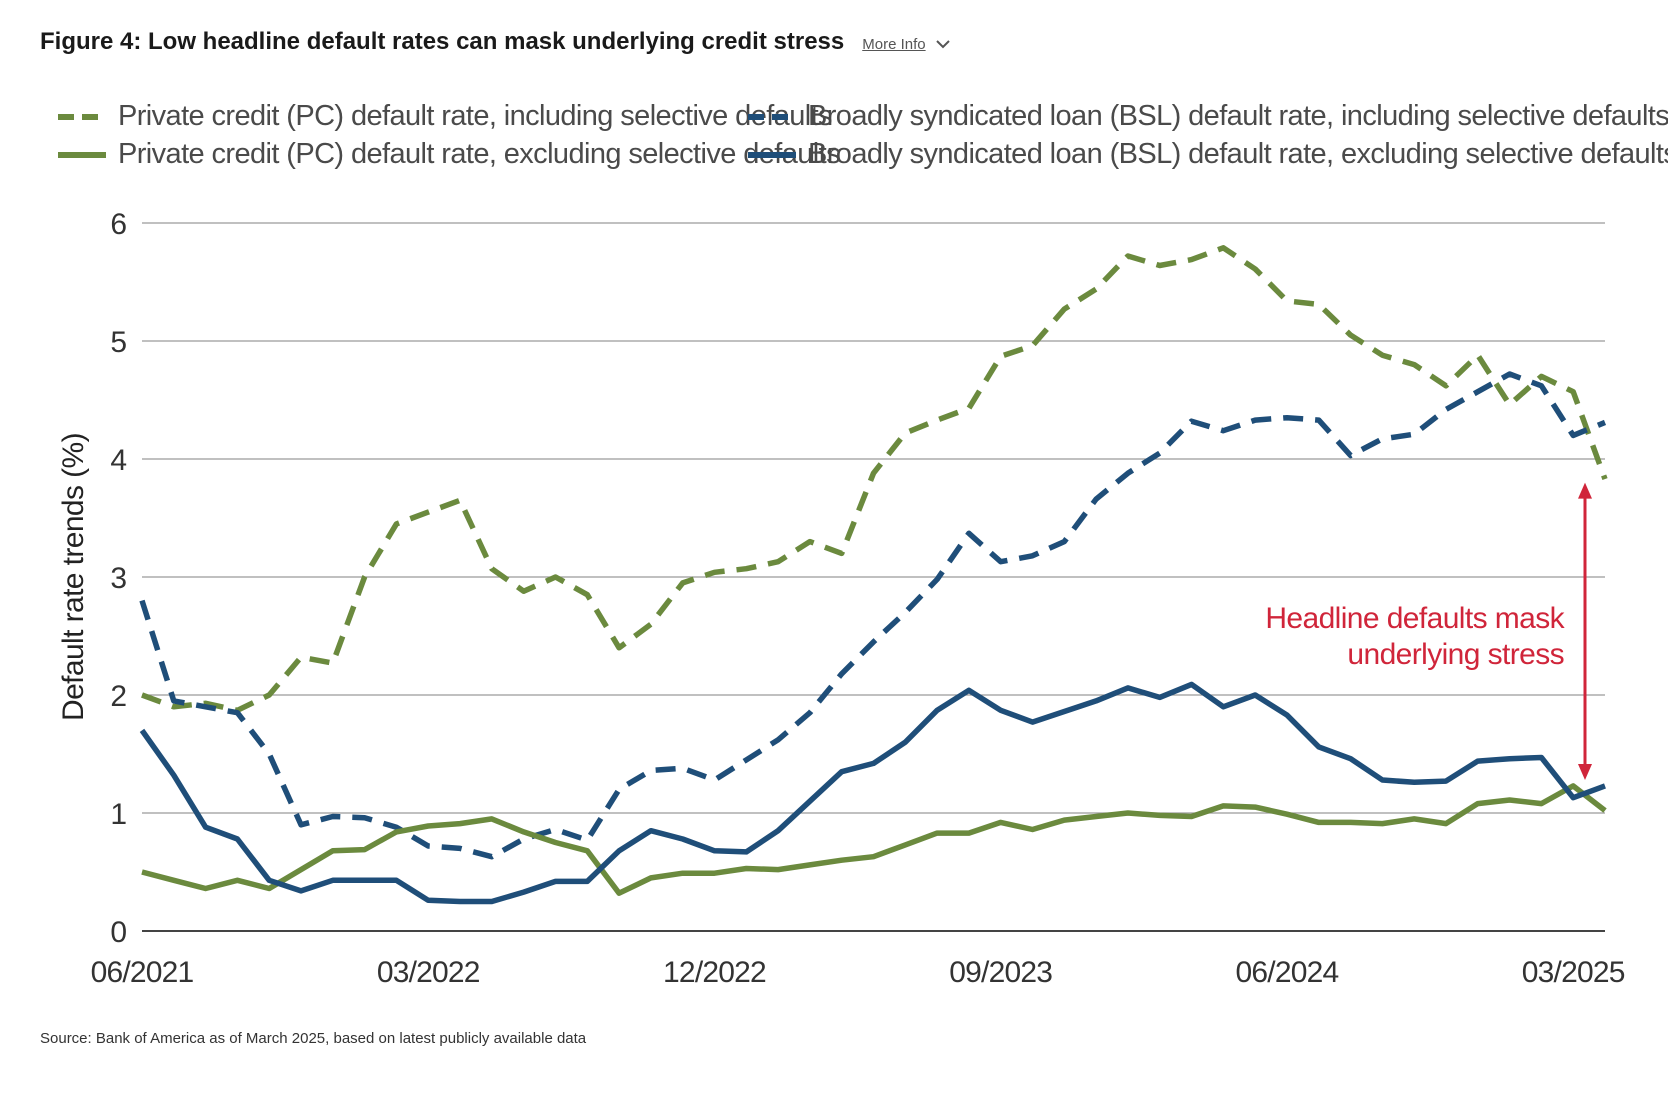 Image resolution: width=1668 pixels, height=1098 pixels. I want to click on more-info-button: More Info, so click(906, 44).